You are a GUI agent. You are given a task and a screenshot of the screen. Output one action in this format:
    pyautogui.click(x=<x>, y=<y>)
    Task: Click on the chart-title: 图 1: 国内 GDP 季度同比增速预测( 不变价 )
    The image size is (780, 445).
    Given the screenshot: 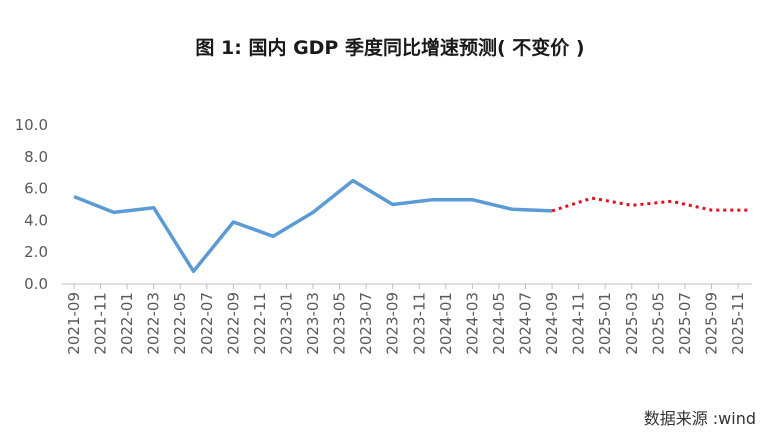 What is the action you would take?
    pyautogui.click(x=390, y=48)
    